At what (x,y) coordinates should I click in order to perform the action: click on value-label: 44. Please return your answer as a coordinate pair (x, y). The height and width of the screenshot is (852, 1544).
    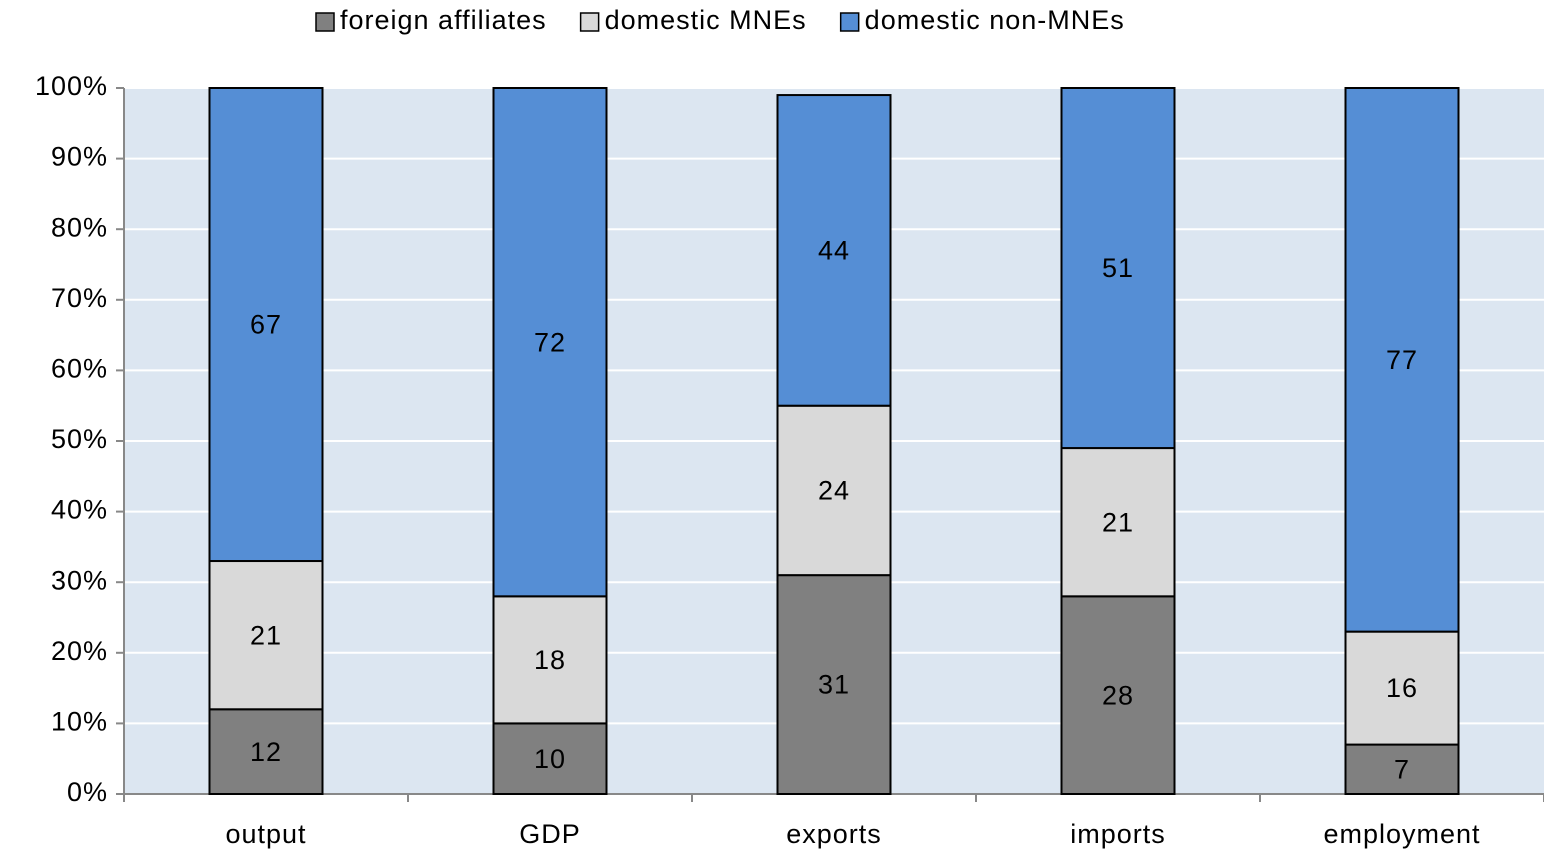
    Looking at the image, I should click on (834, 251).